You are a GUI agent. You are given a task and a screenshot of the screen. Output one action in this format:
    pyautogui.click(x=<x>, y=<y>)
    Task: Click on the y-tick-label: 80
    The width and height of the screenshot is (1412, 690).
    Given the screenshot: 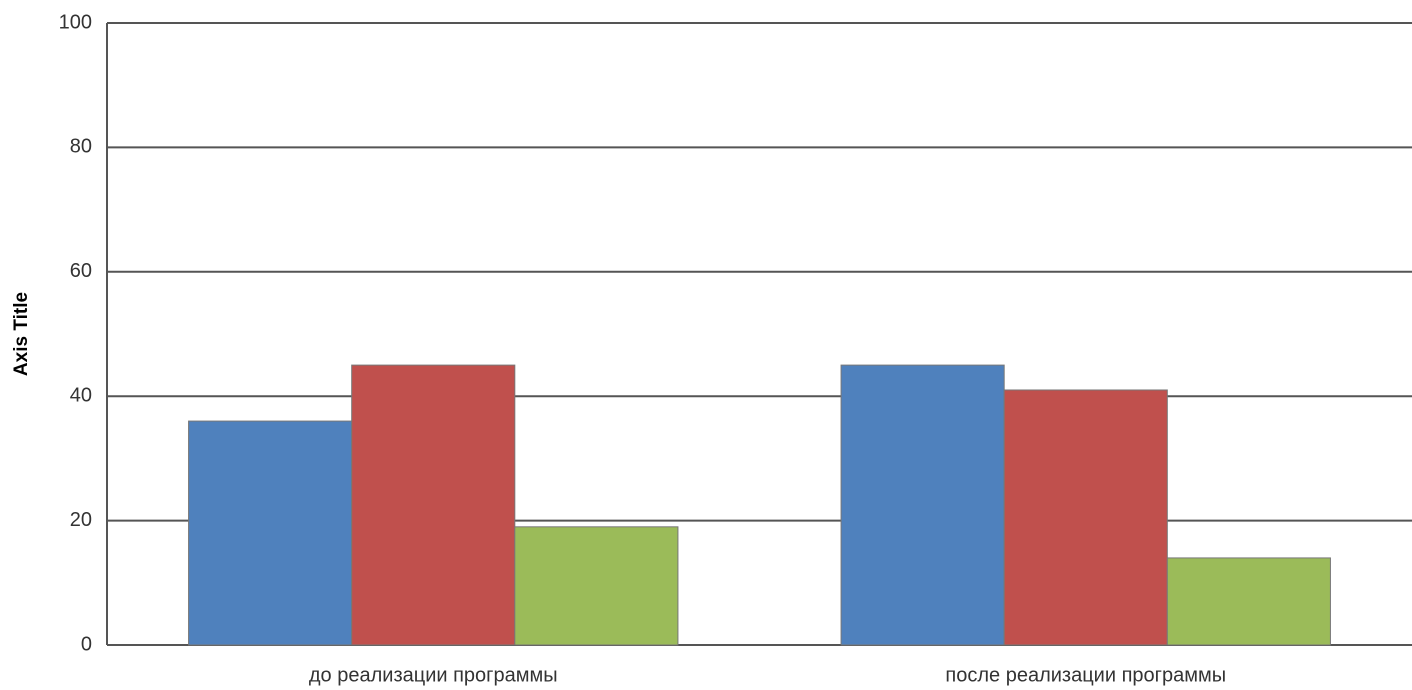 What is the action you would take?
    pyautogui.click(x=81, y=147)
    